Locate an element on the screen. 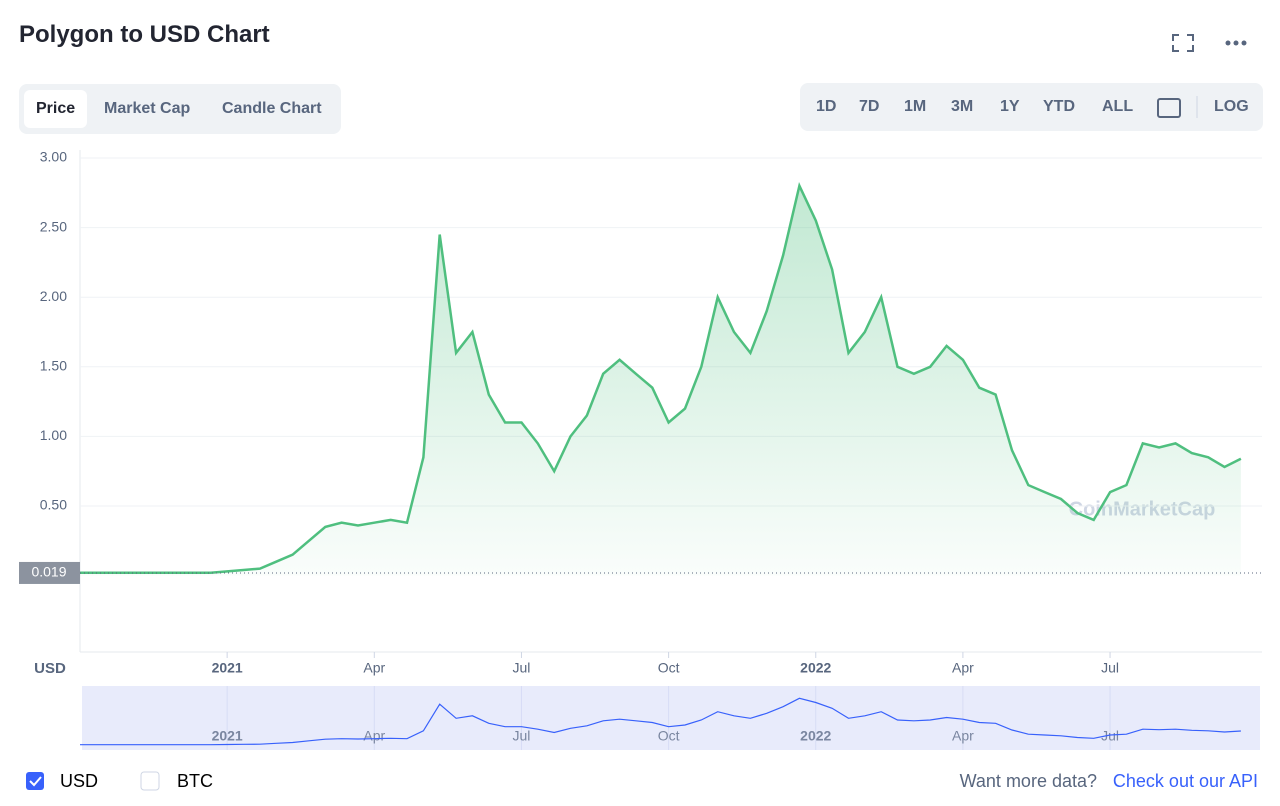  navigator is located at coordinates (671, 718).